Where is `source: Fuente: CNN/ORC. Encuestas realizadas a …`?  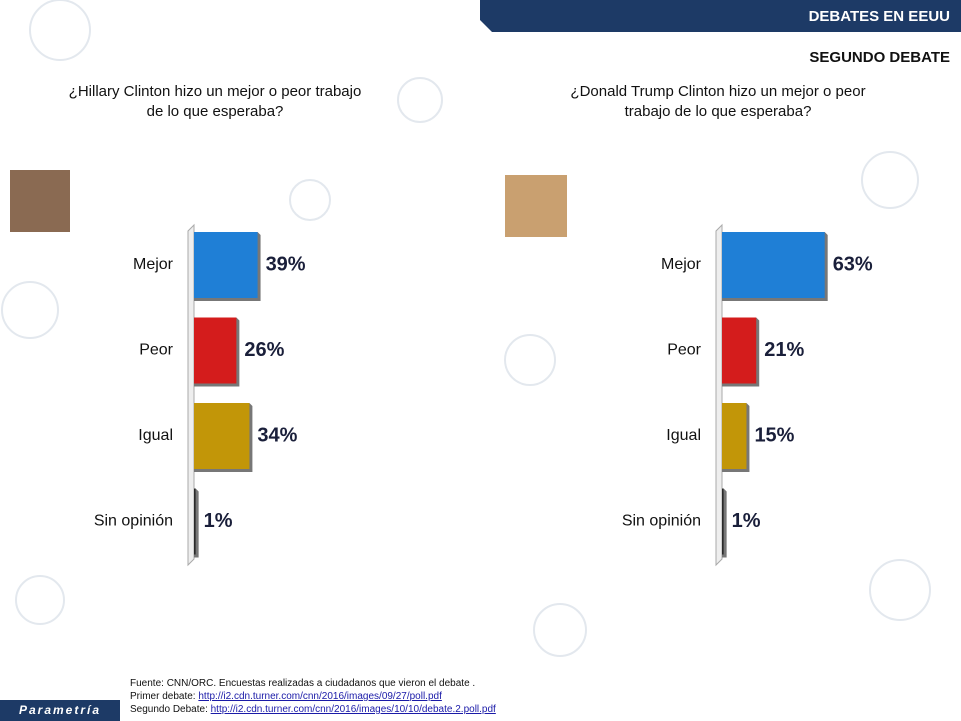
source: Fuente: CNN/ORC. Encuestas realizadas a … is located at coordinates (303, 683).